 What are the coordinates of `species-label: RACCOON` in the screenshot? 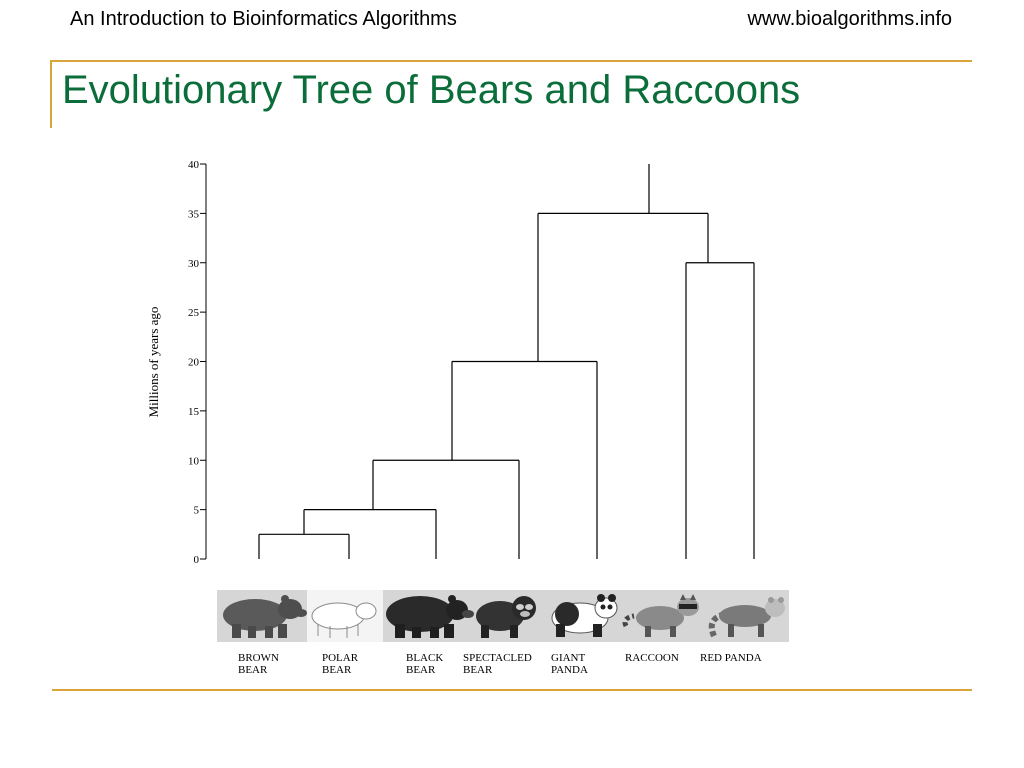 It's located at (652, 658).